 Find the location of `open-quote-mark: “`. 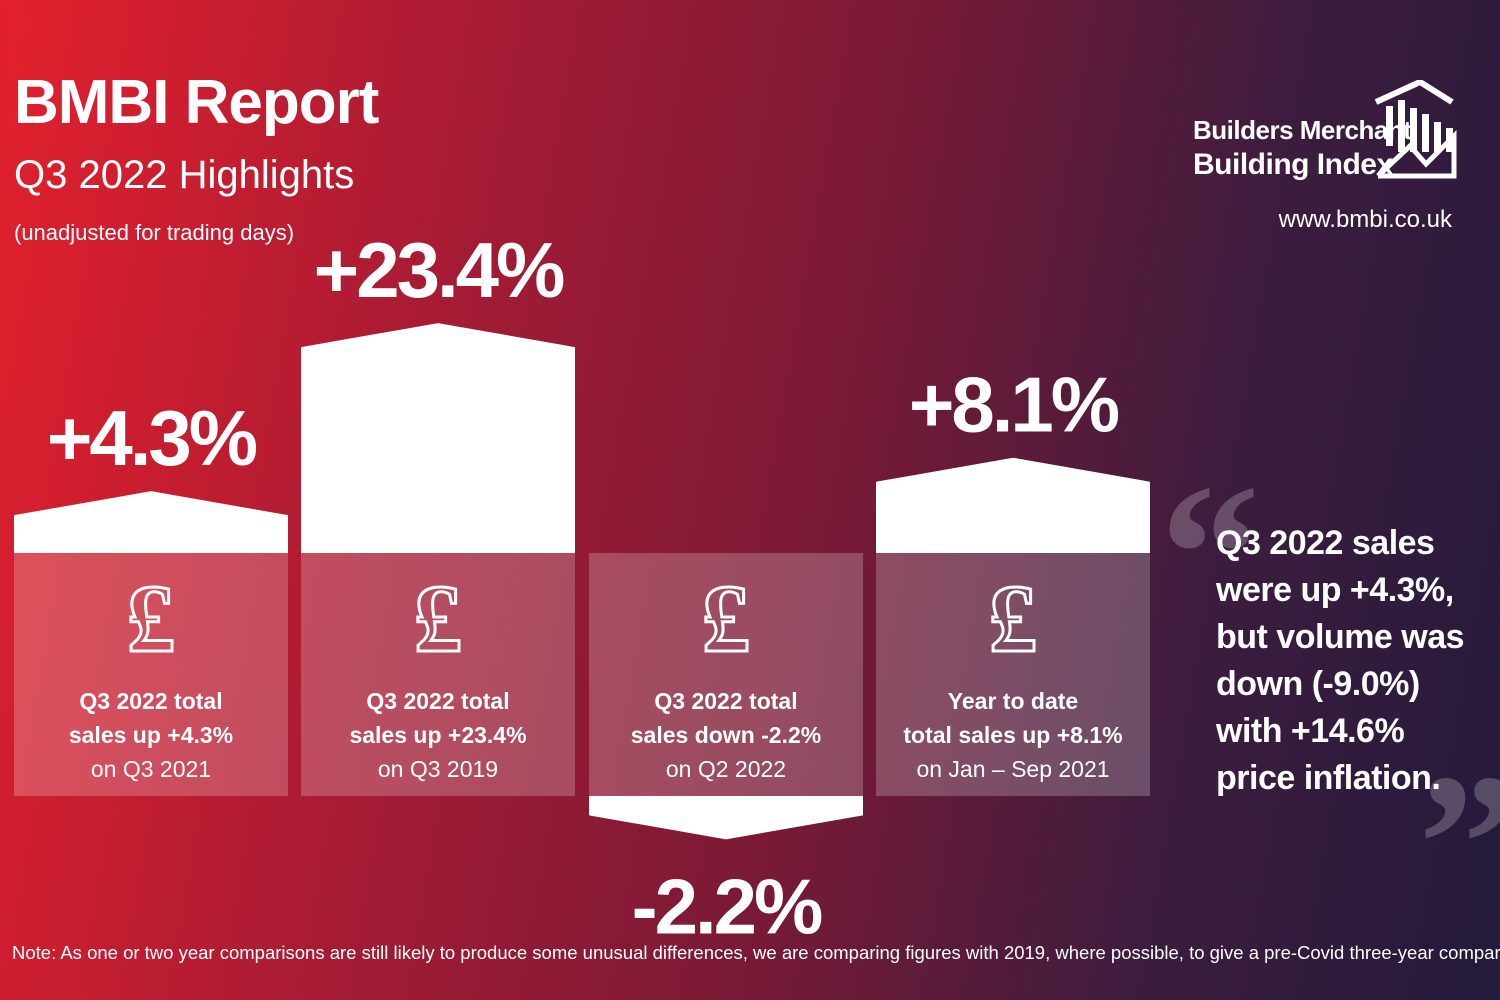

open-quote-mark: “ is located at coordinates (1210, 554).